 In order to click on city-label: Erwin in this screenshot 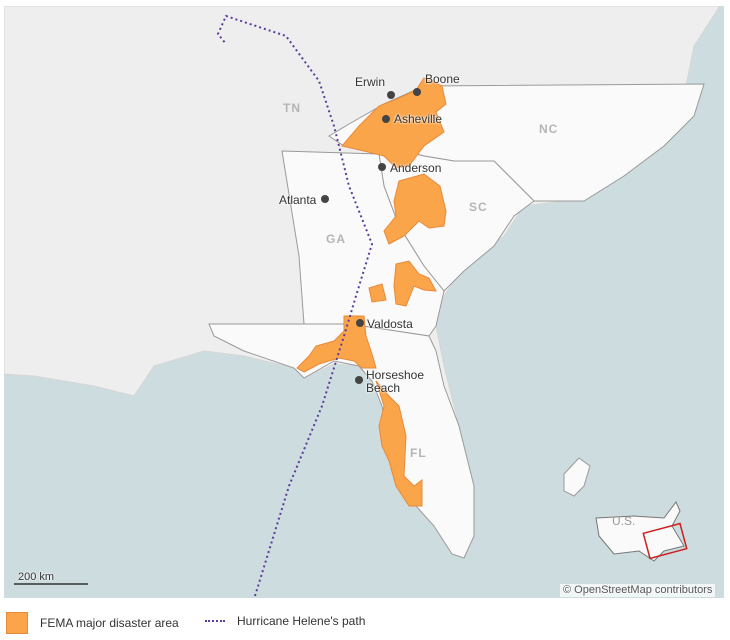, I will do `click(370, 82)`.